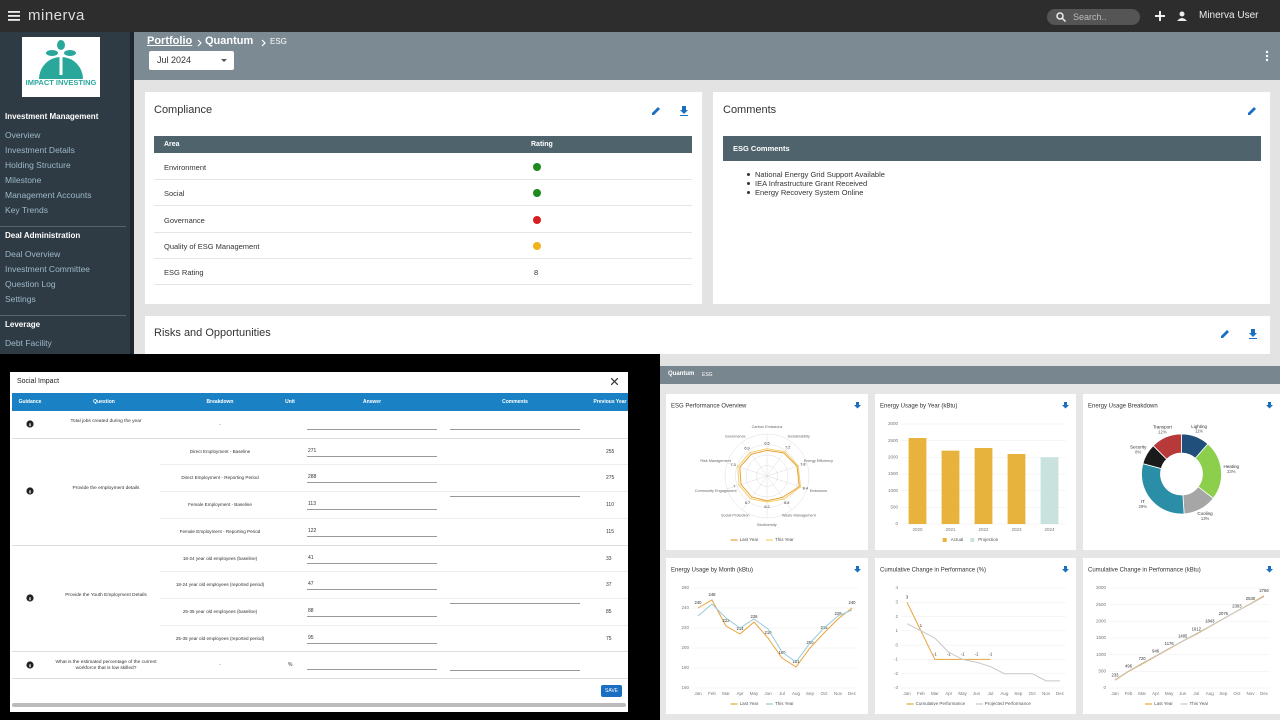 This screenshot has width=1280, height=720. Describe the element at coordinates (896, 616) in the screenshot. I see `y-tick-label: 2` at that location.